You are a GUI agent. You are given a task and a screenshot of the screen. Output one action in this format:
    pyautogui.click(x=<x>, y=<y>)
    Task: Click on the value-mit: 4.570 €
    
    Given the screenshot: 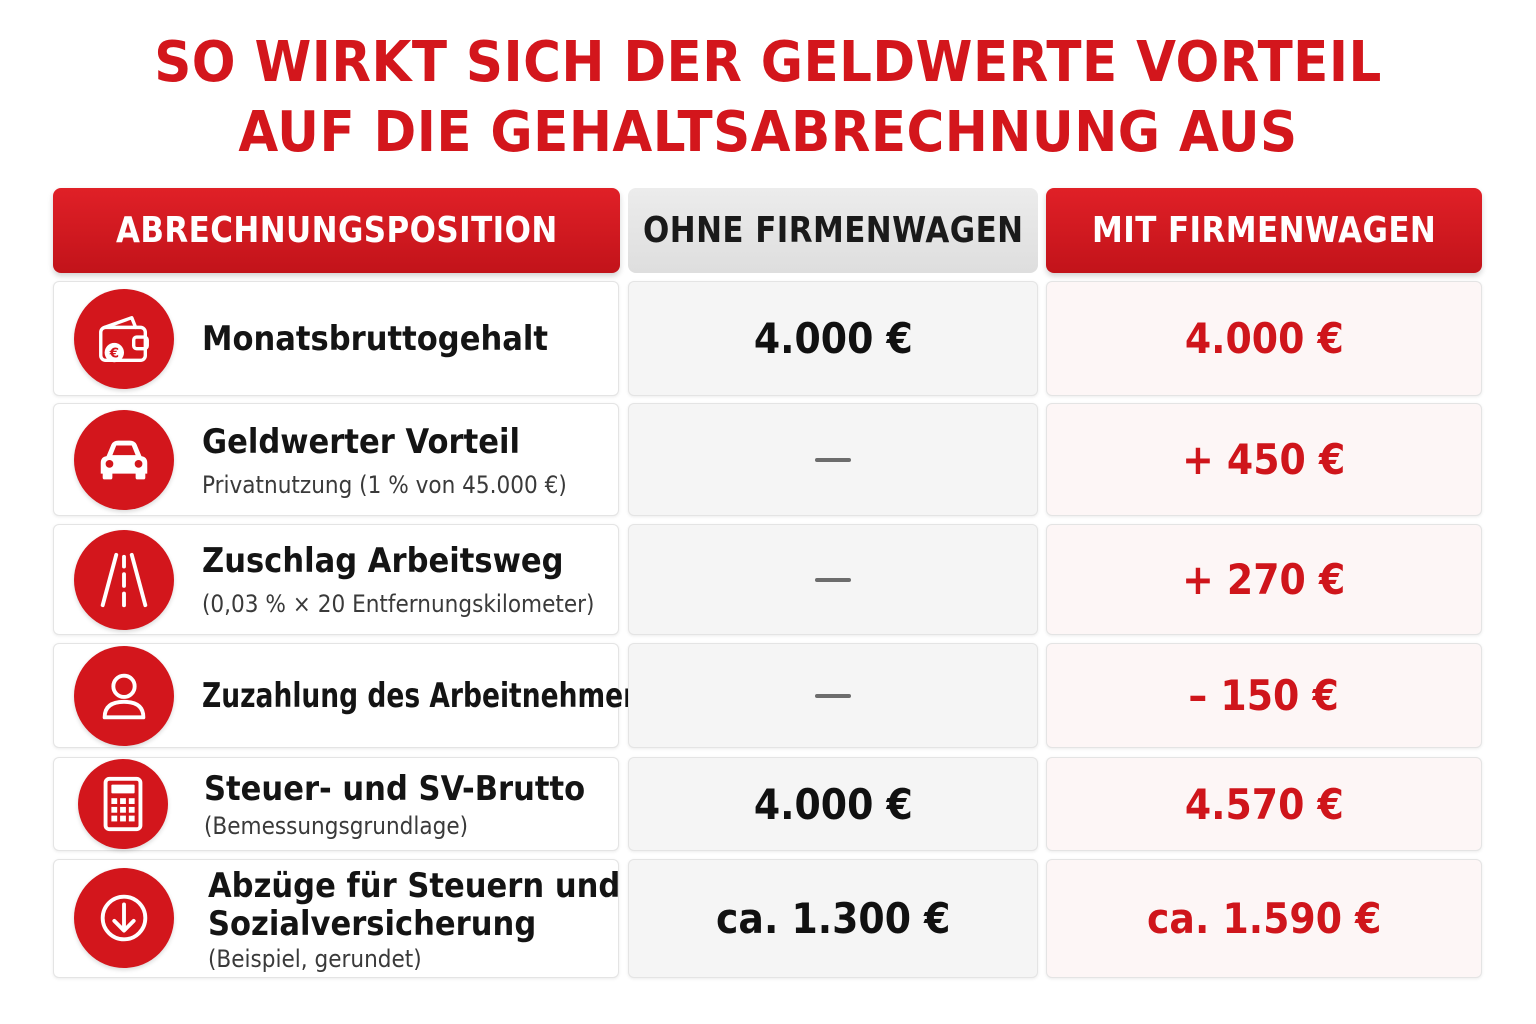 What is the action you would take?
    pyautogui.click(x=1264, y=804)
    